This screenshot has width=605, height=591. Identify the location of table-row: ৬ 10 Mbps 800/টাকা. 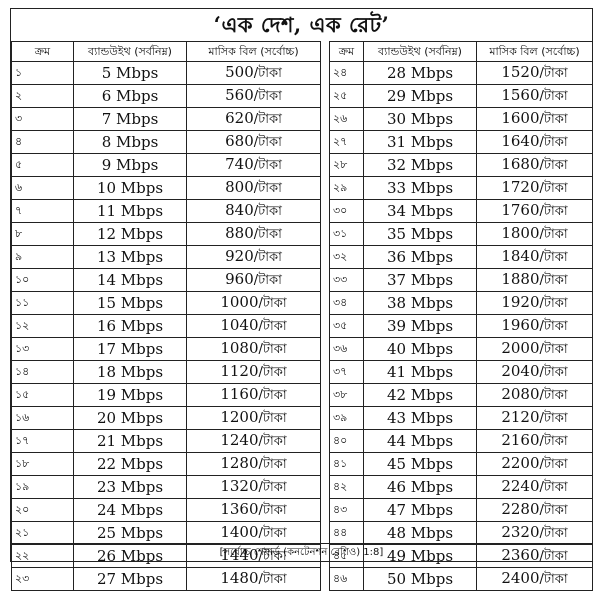
(166, 188).